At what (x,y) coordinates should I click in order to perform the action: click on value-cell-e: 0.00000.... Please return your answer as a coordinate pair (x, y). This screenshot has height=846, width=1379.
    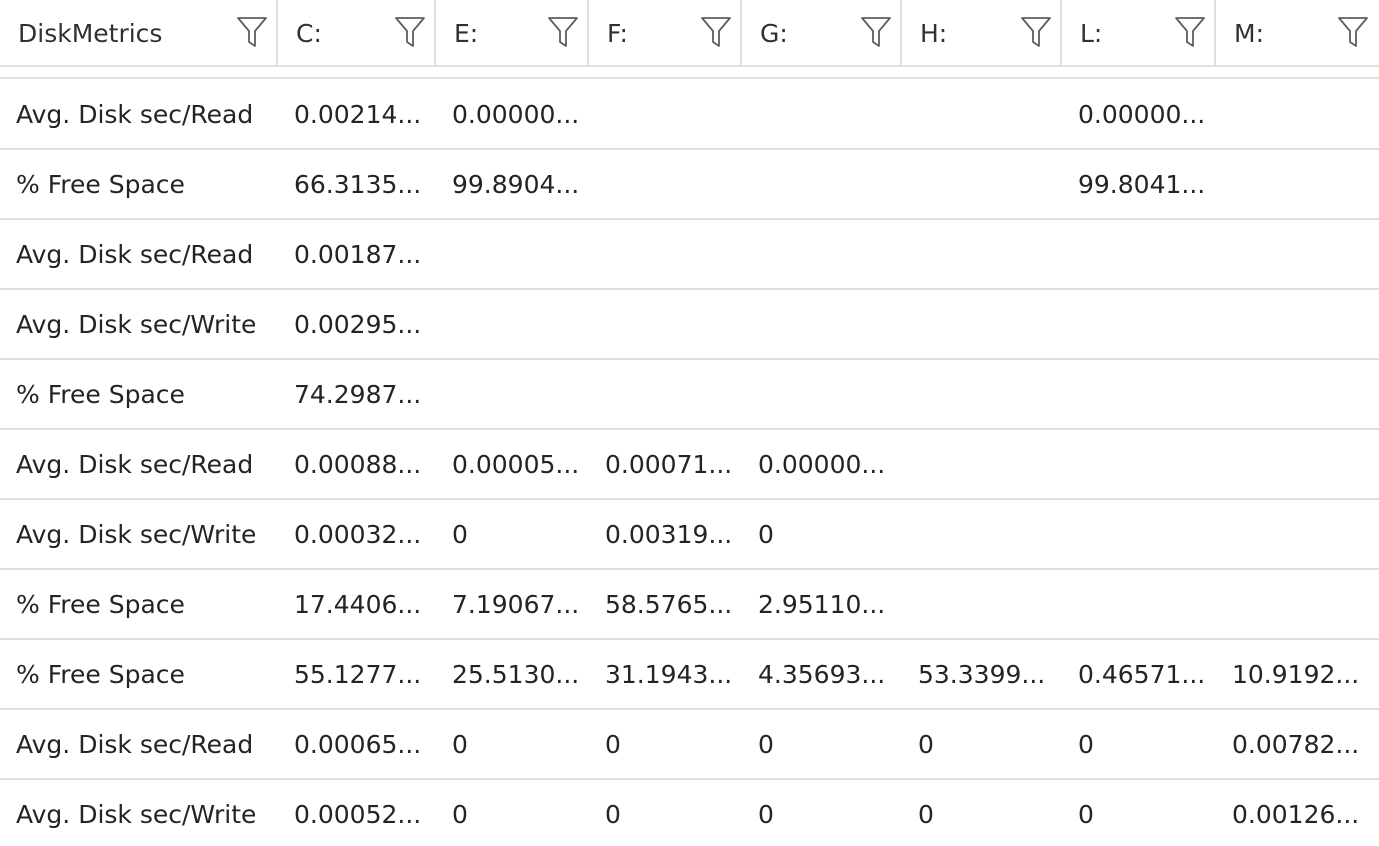
    Looking at the image, I should click on (516, 114).